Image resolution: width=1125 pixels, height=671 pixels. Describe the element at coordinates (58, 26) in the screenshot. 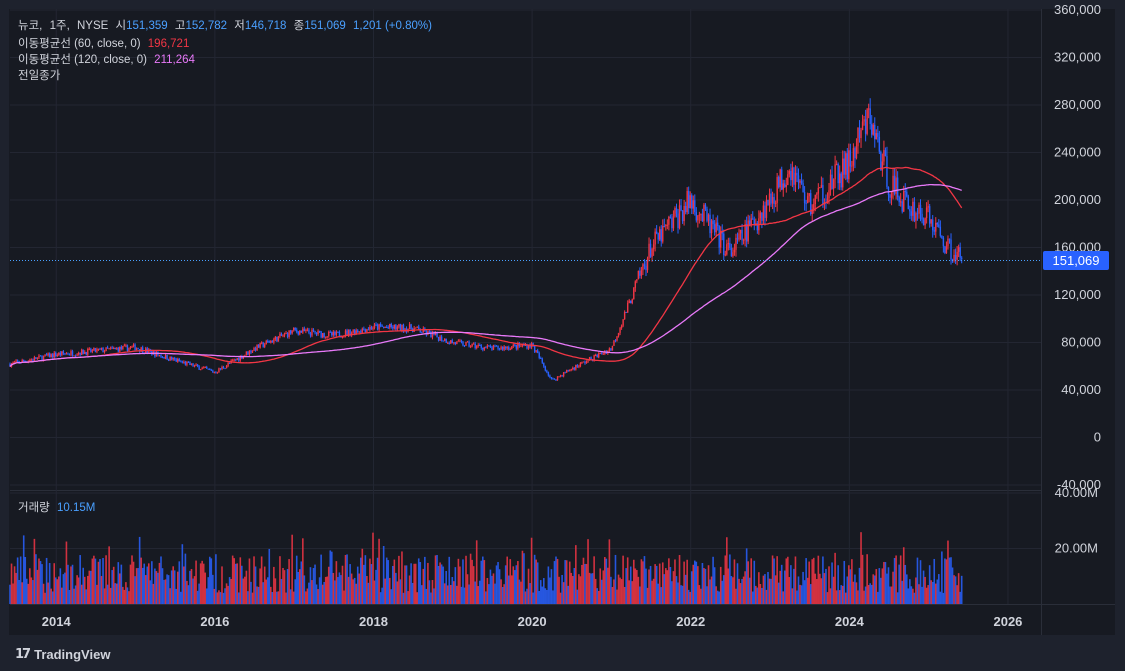

I see `interval-label: 1주` at that location.